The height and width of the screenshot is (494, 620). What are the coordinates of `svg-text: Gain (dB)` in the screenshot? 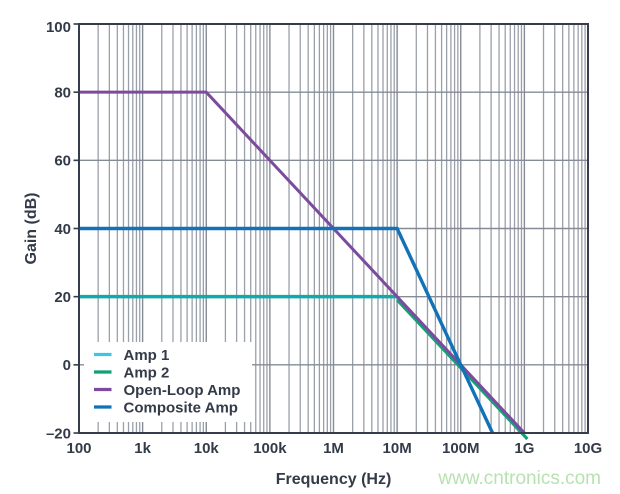 It's located at (31, 229).